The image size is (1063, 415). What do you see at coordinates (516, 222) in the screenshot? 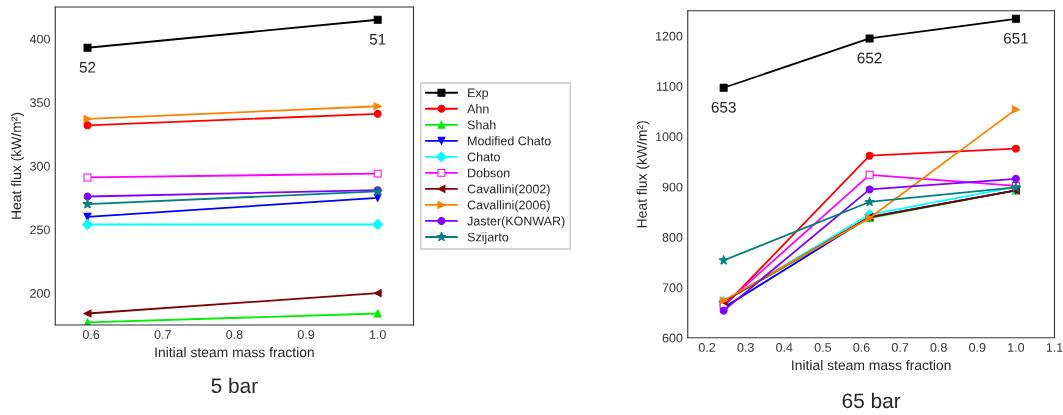
I see `legend-label: Jaster(KONWAR)` at bounding box center [516, 222].